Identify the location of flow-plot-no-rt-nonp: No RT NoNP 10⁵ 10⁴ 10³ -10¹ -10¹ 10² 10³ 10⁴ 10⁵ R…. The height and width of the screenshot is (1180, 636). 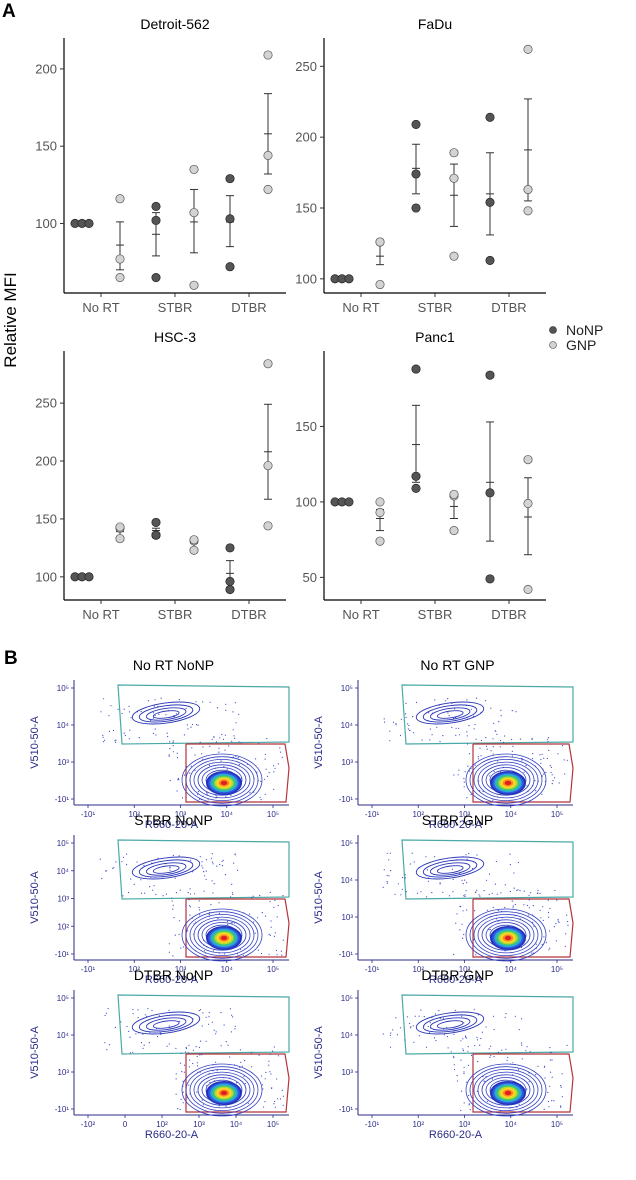
(159, 744).